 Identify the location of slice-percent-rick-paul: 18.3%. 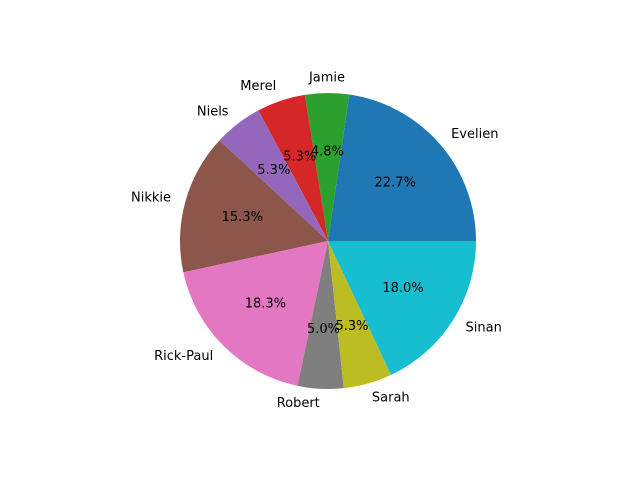
(265, 304).